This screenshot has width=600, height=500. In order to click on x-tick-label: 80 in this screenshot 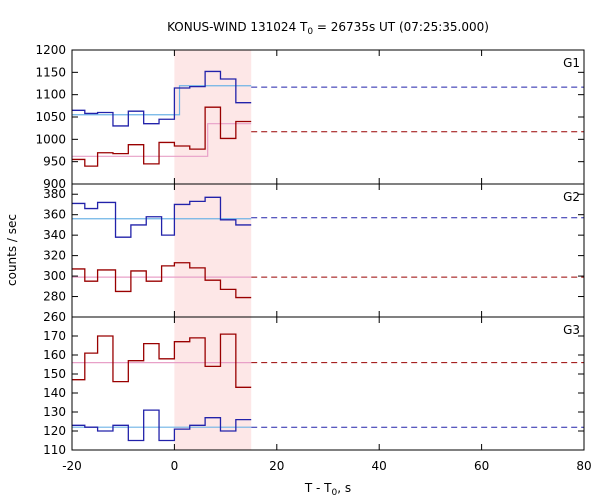, I will do `click(583, 466)`.